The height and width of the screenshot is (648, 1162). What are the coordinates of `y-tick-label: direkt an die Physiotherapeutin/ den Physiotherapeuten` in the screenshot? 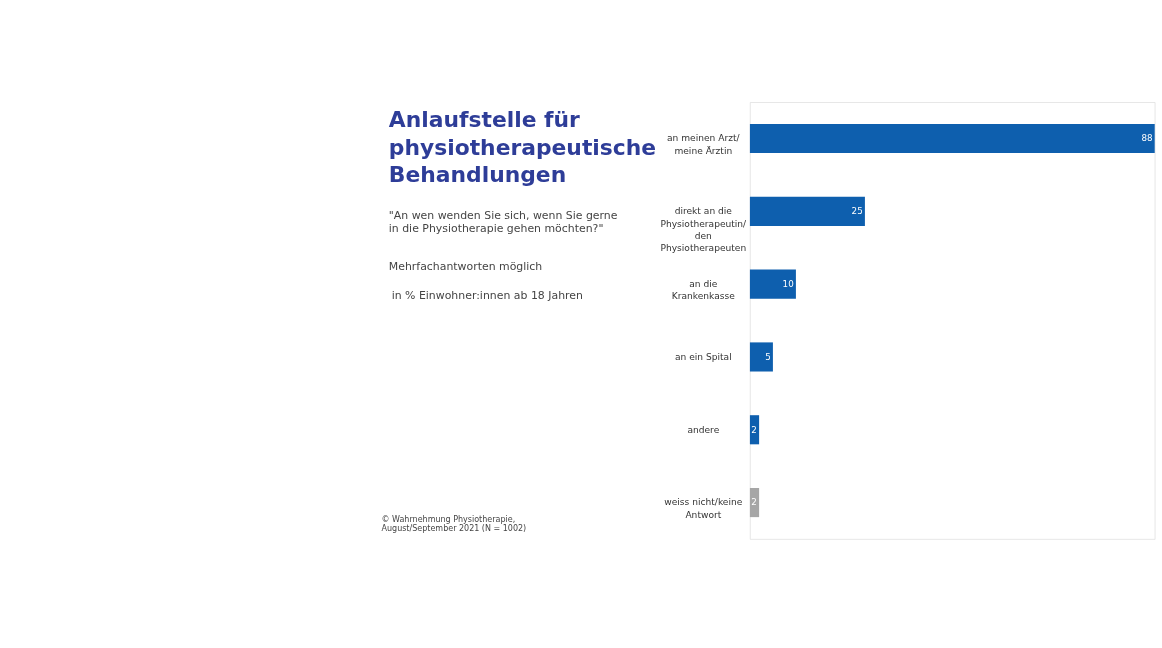 It's located at (704, 230).